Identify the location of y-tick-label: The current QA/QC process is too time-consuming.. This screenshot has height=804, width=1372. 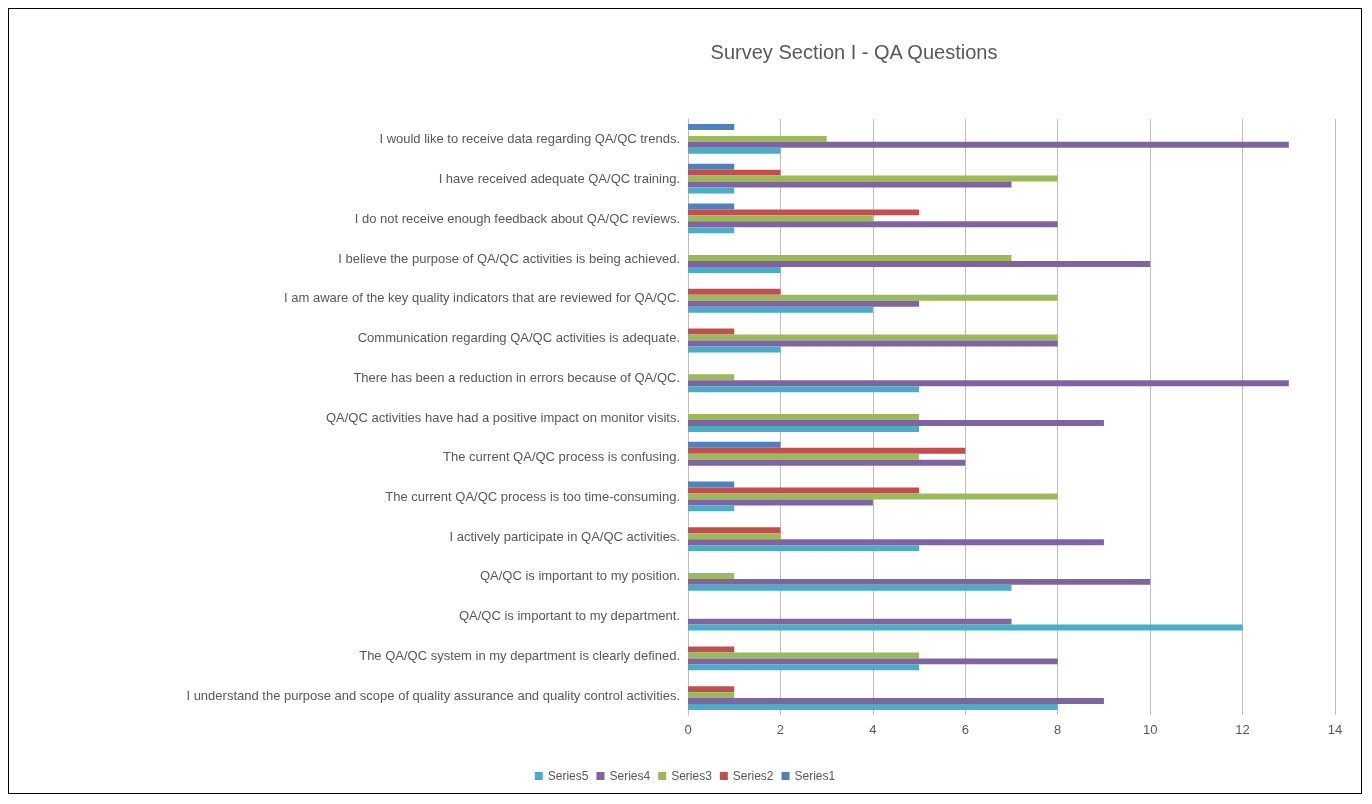
(532, 496).